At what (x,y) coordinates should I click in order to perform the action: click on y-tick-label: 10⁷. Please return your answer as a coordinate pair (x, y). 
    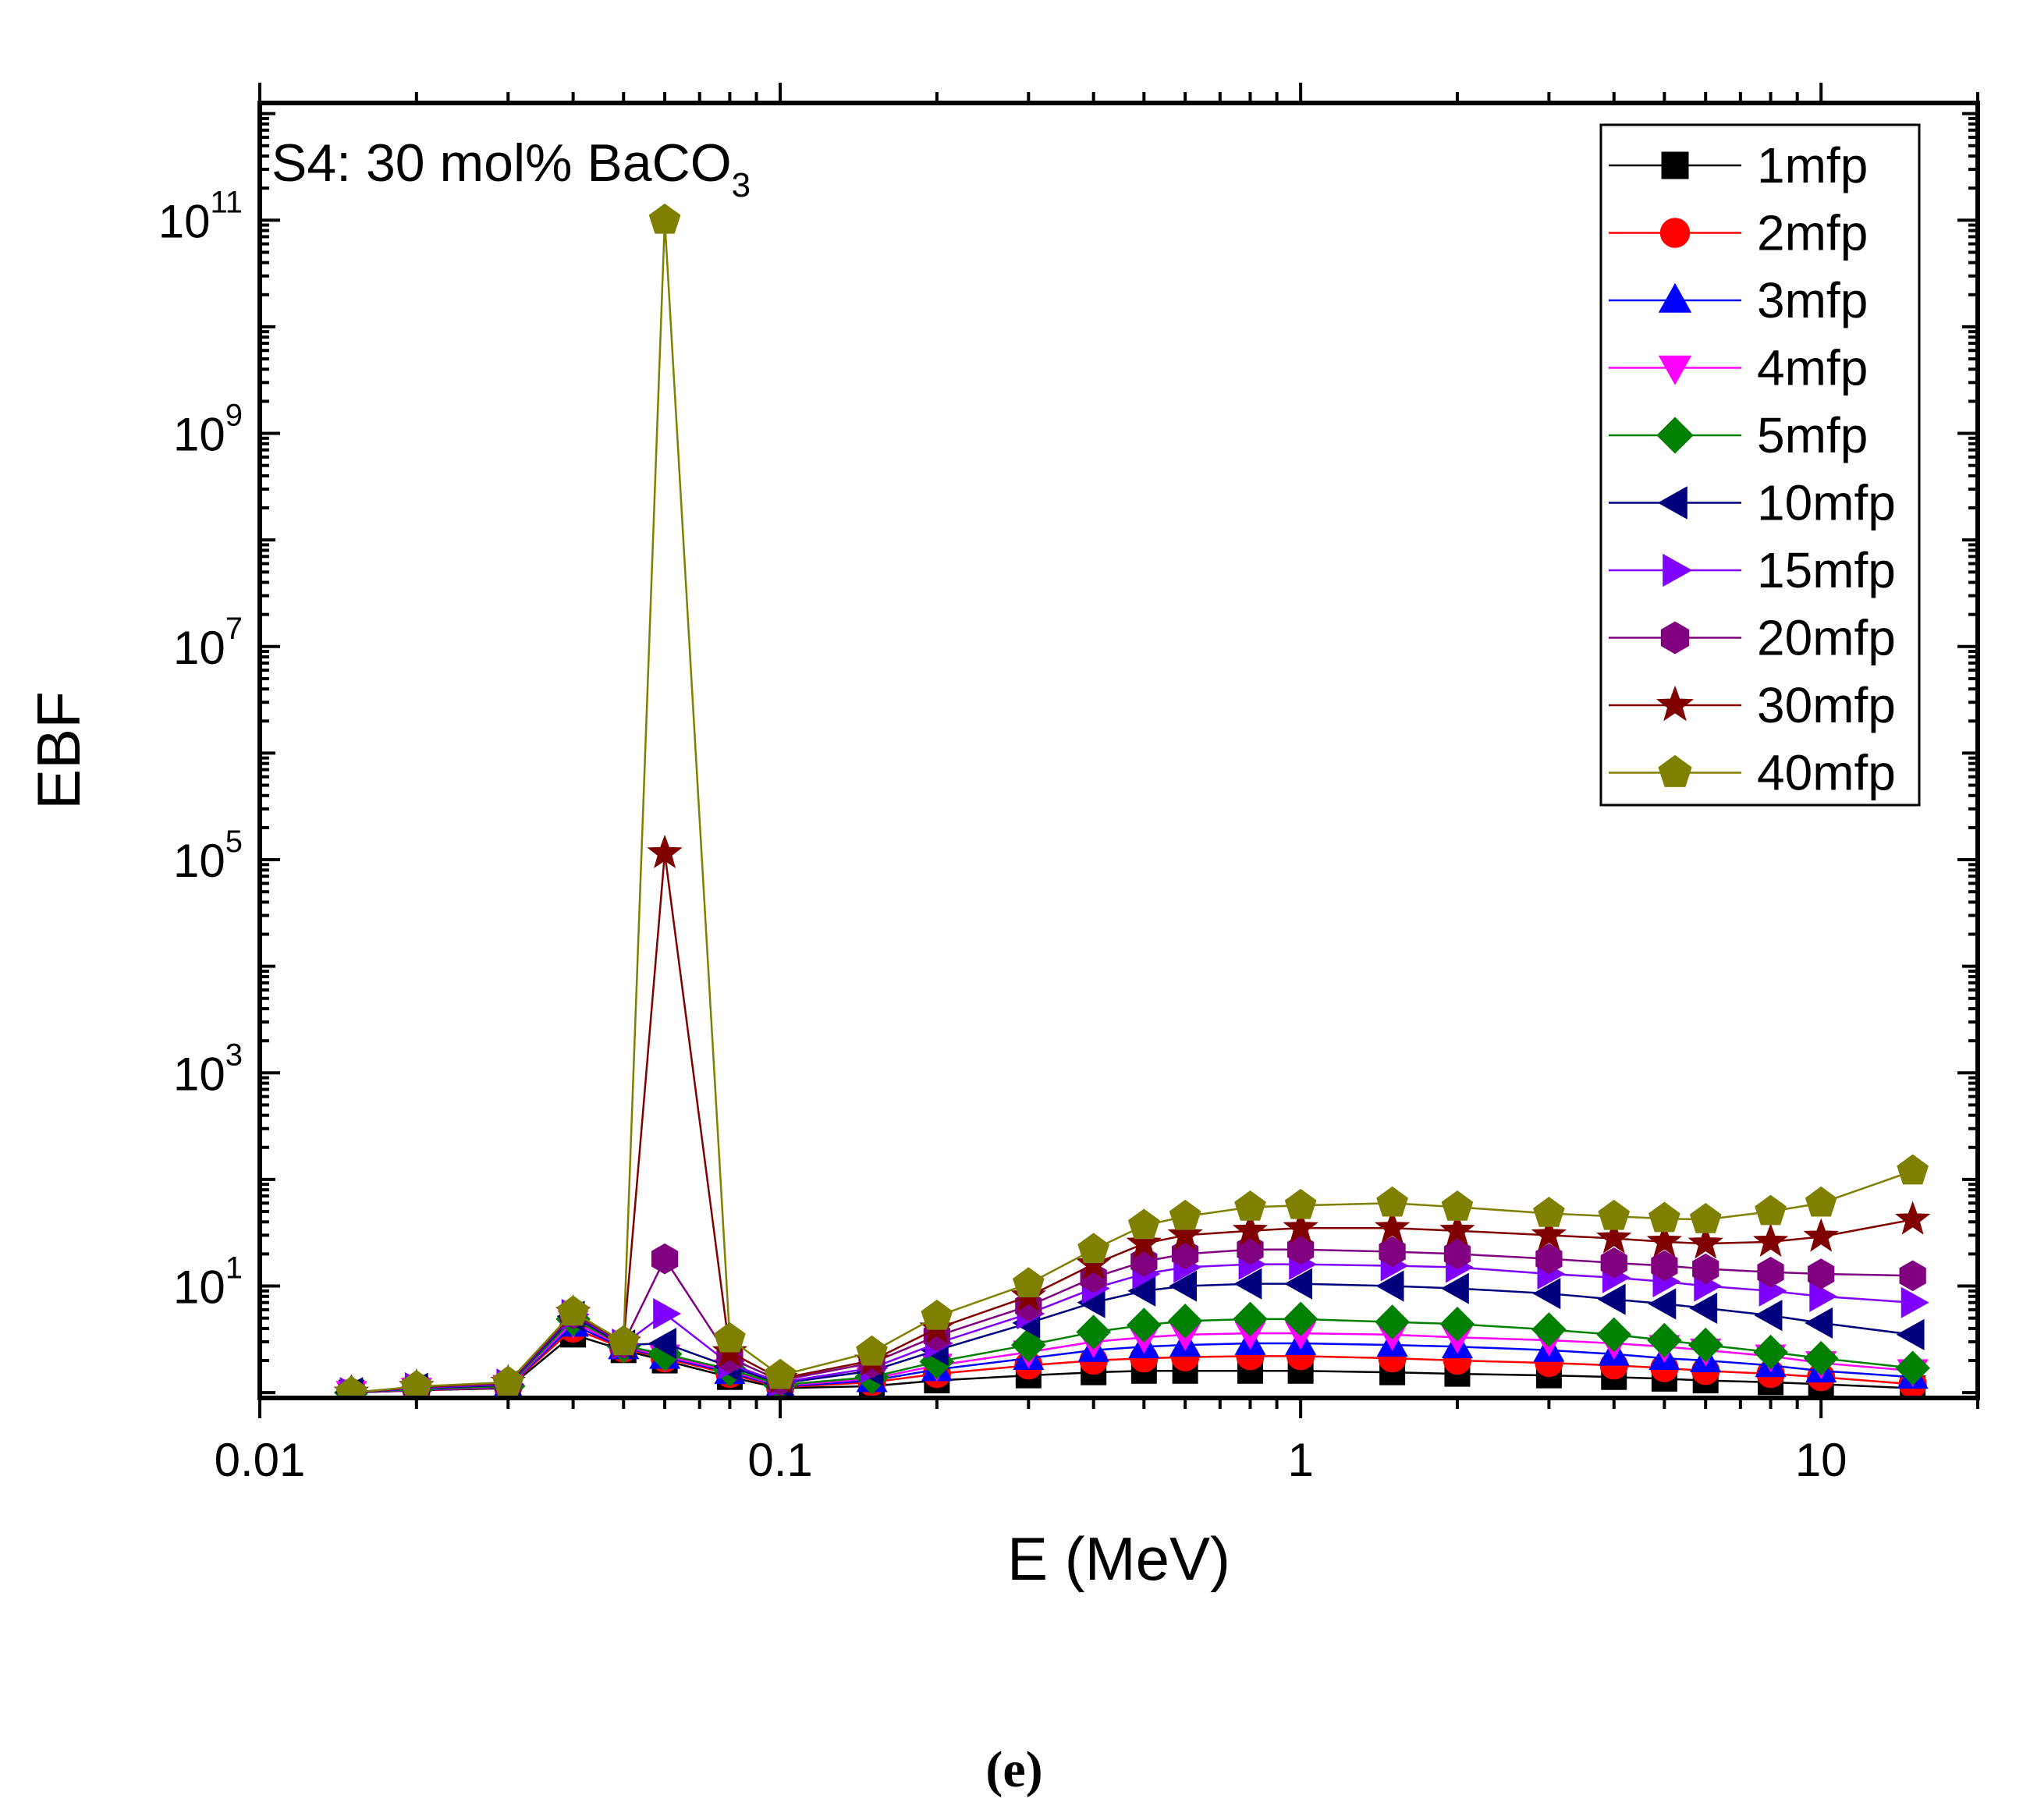
    Looking at the image, I should click on (208, 643).